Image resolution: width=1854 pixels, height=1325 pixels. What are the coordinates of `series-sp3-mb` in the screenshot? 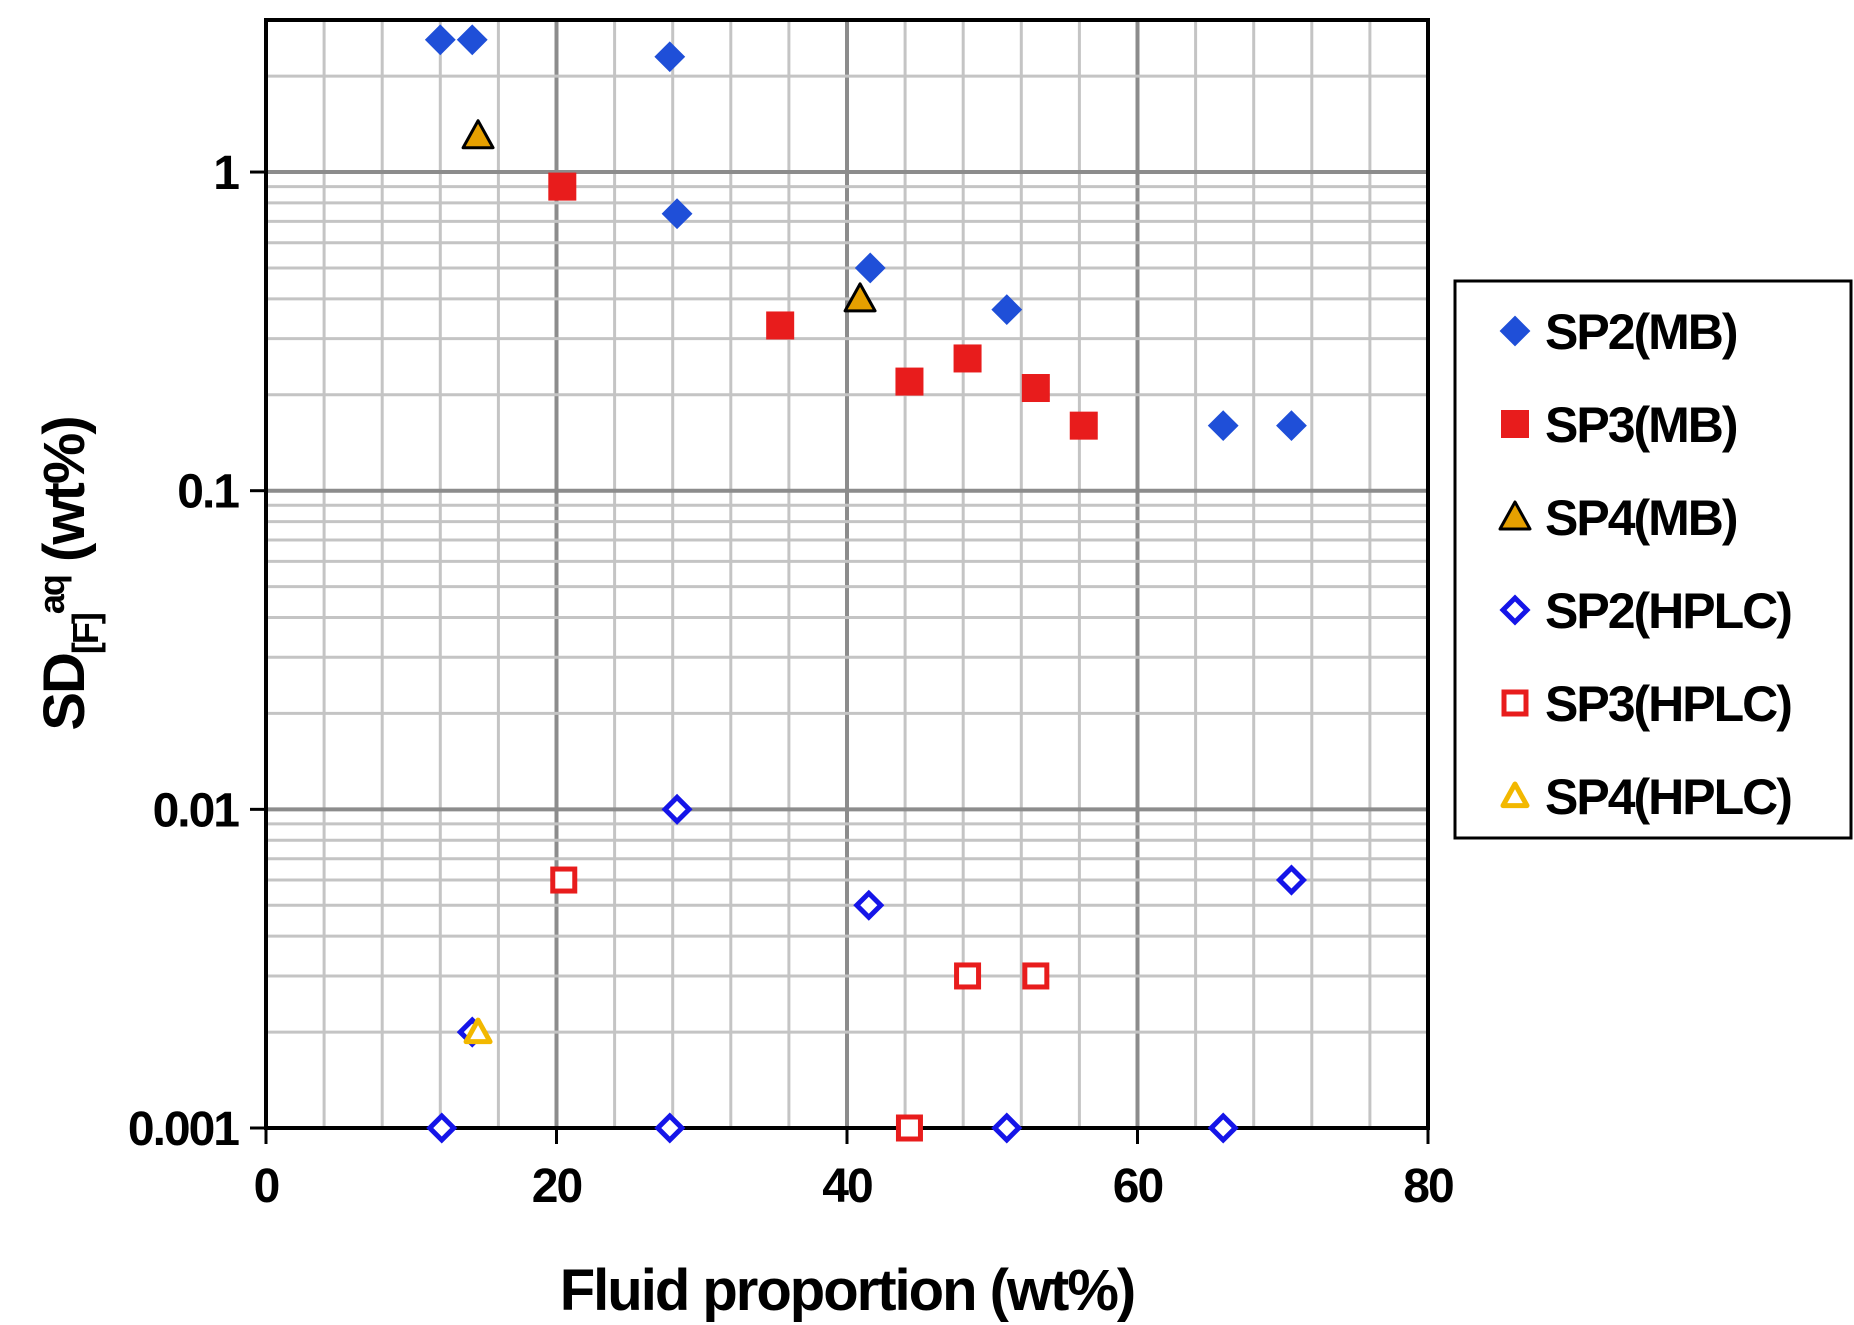 It's located at (823, 306).